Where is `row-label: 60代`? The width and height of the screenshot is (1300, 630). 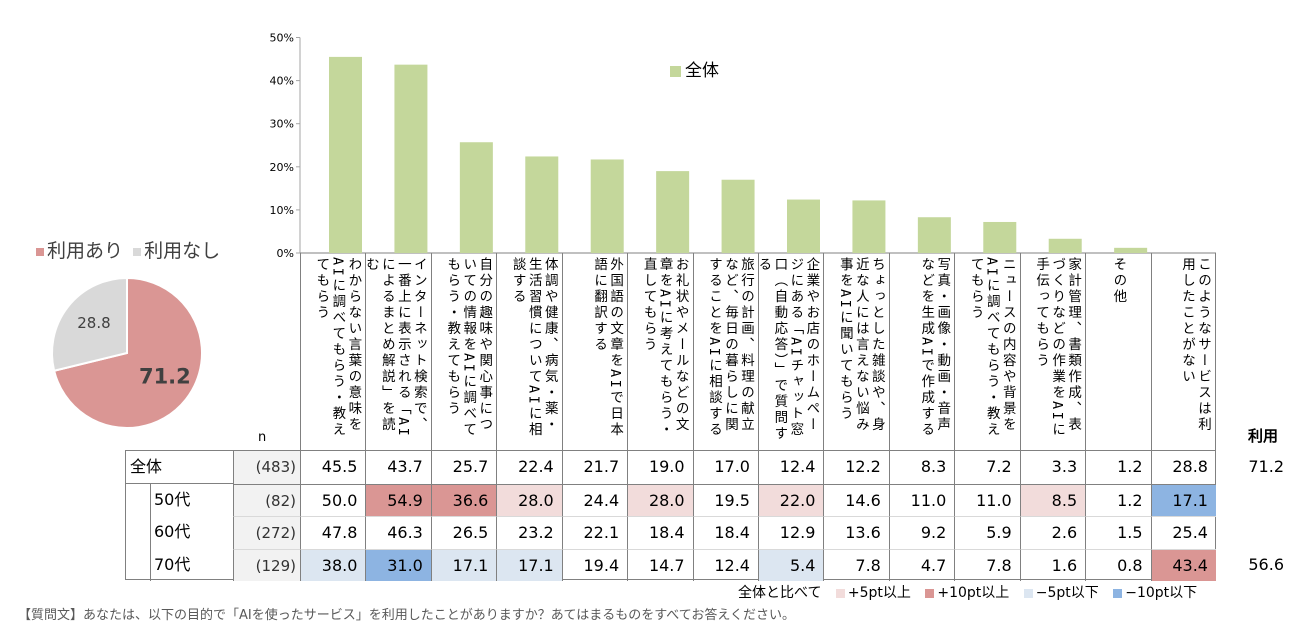
row-label: 60代 is located at coordinates (172, 531).